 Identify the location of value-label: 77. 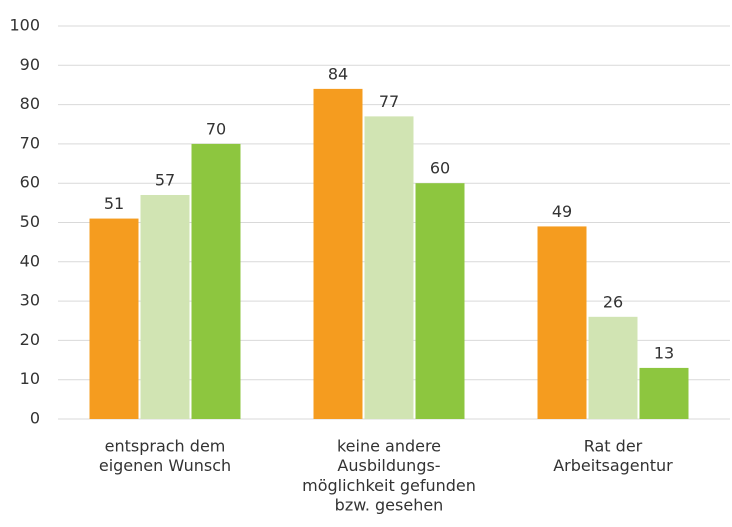
(389, 101).